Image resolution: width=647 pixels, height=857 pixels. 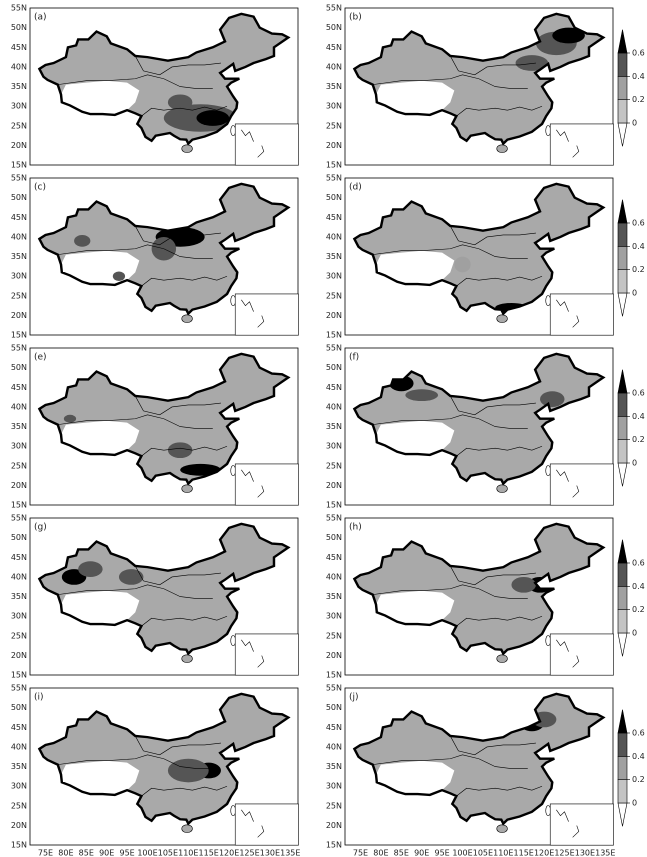 I want to click on lon-label: 130E, so click(x=585, y=853).